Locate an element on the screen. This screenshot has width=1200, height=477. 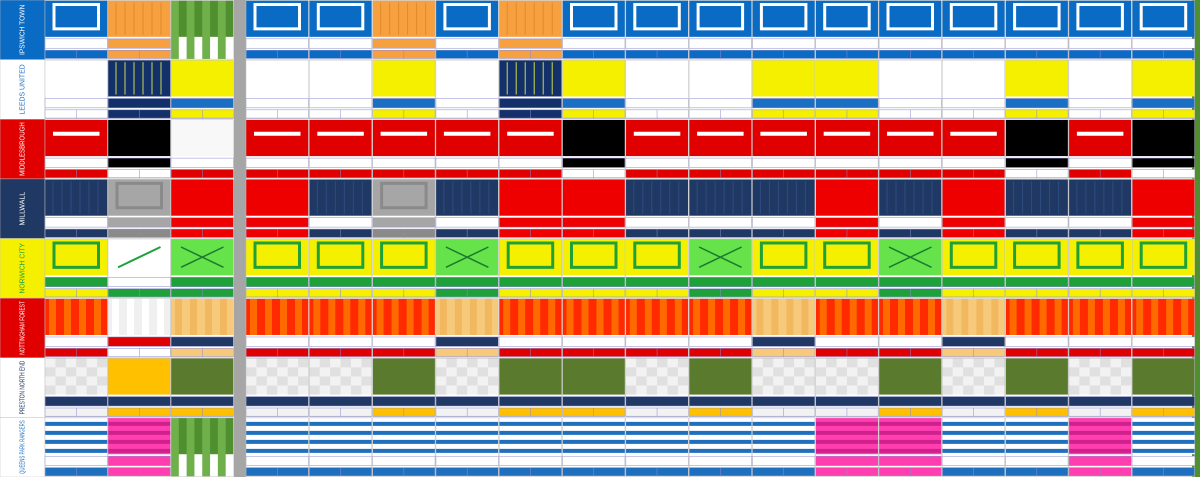
team-label: PRESTON NORTH END is located at coordinates (22, 388).